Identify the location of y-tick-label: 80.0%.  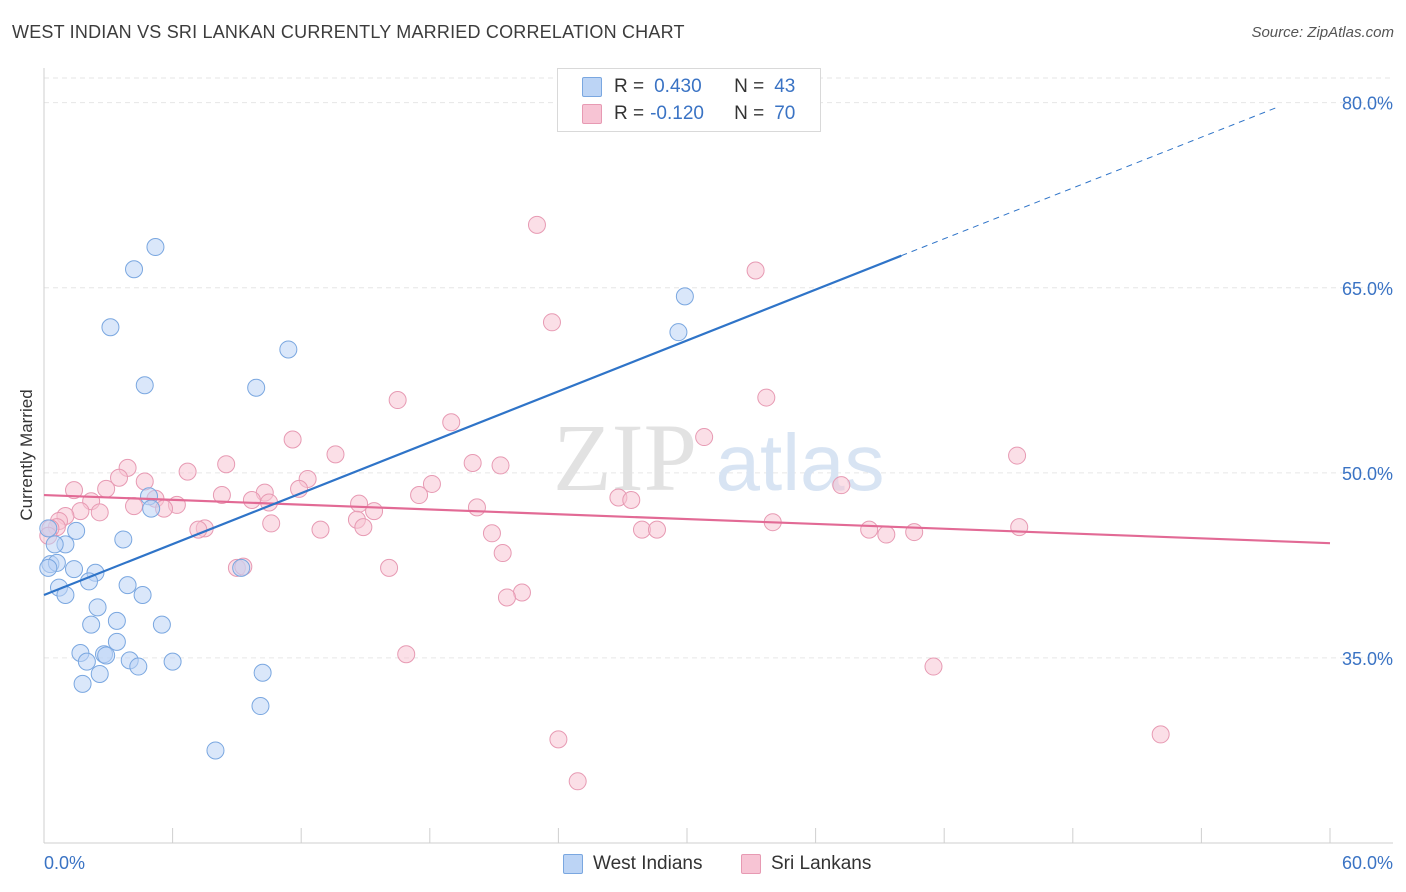
(1367, 104).